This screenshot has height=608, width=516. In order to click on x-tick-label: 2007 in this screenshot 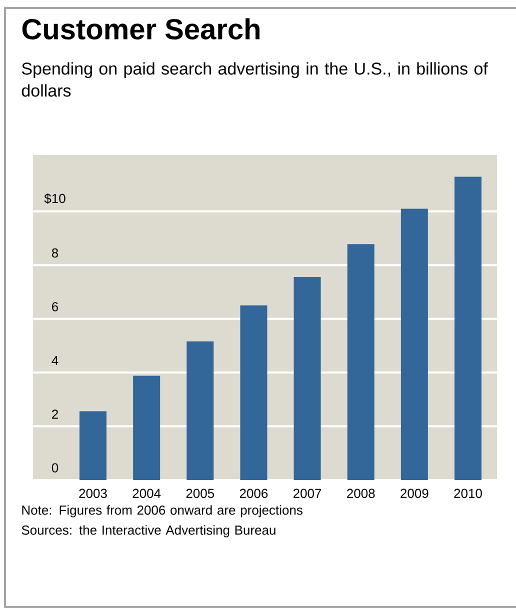, I will do `click(307, 493)`.